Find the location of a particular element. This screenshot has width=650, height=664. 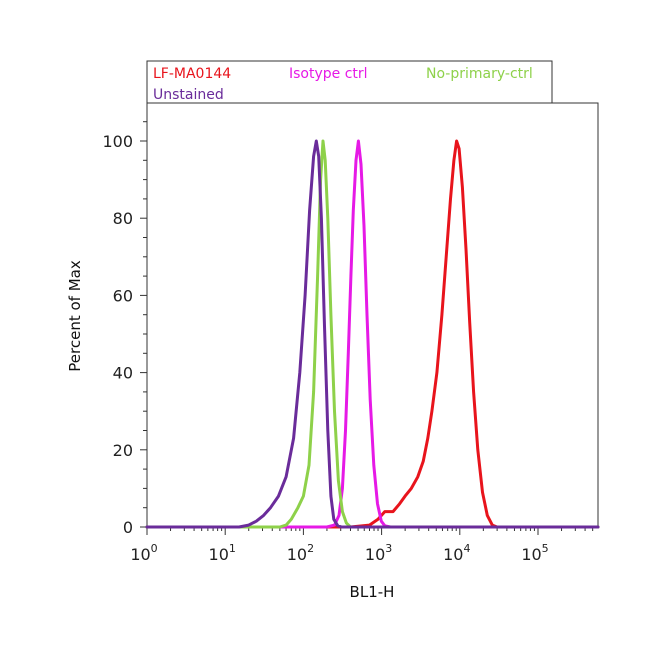

legend-box is located at coordinates (349, 82).